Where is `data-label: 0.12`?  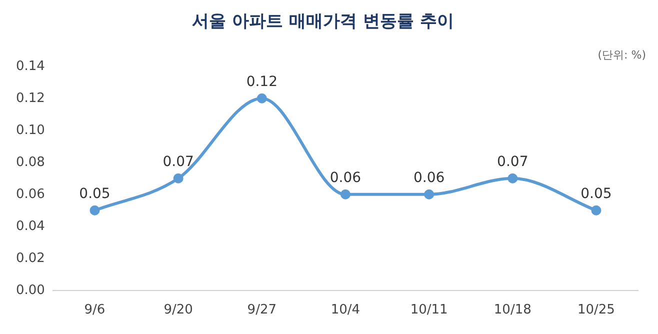
data-label: 0.12 is located at coordinates (262, 82).